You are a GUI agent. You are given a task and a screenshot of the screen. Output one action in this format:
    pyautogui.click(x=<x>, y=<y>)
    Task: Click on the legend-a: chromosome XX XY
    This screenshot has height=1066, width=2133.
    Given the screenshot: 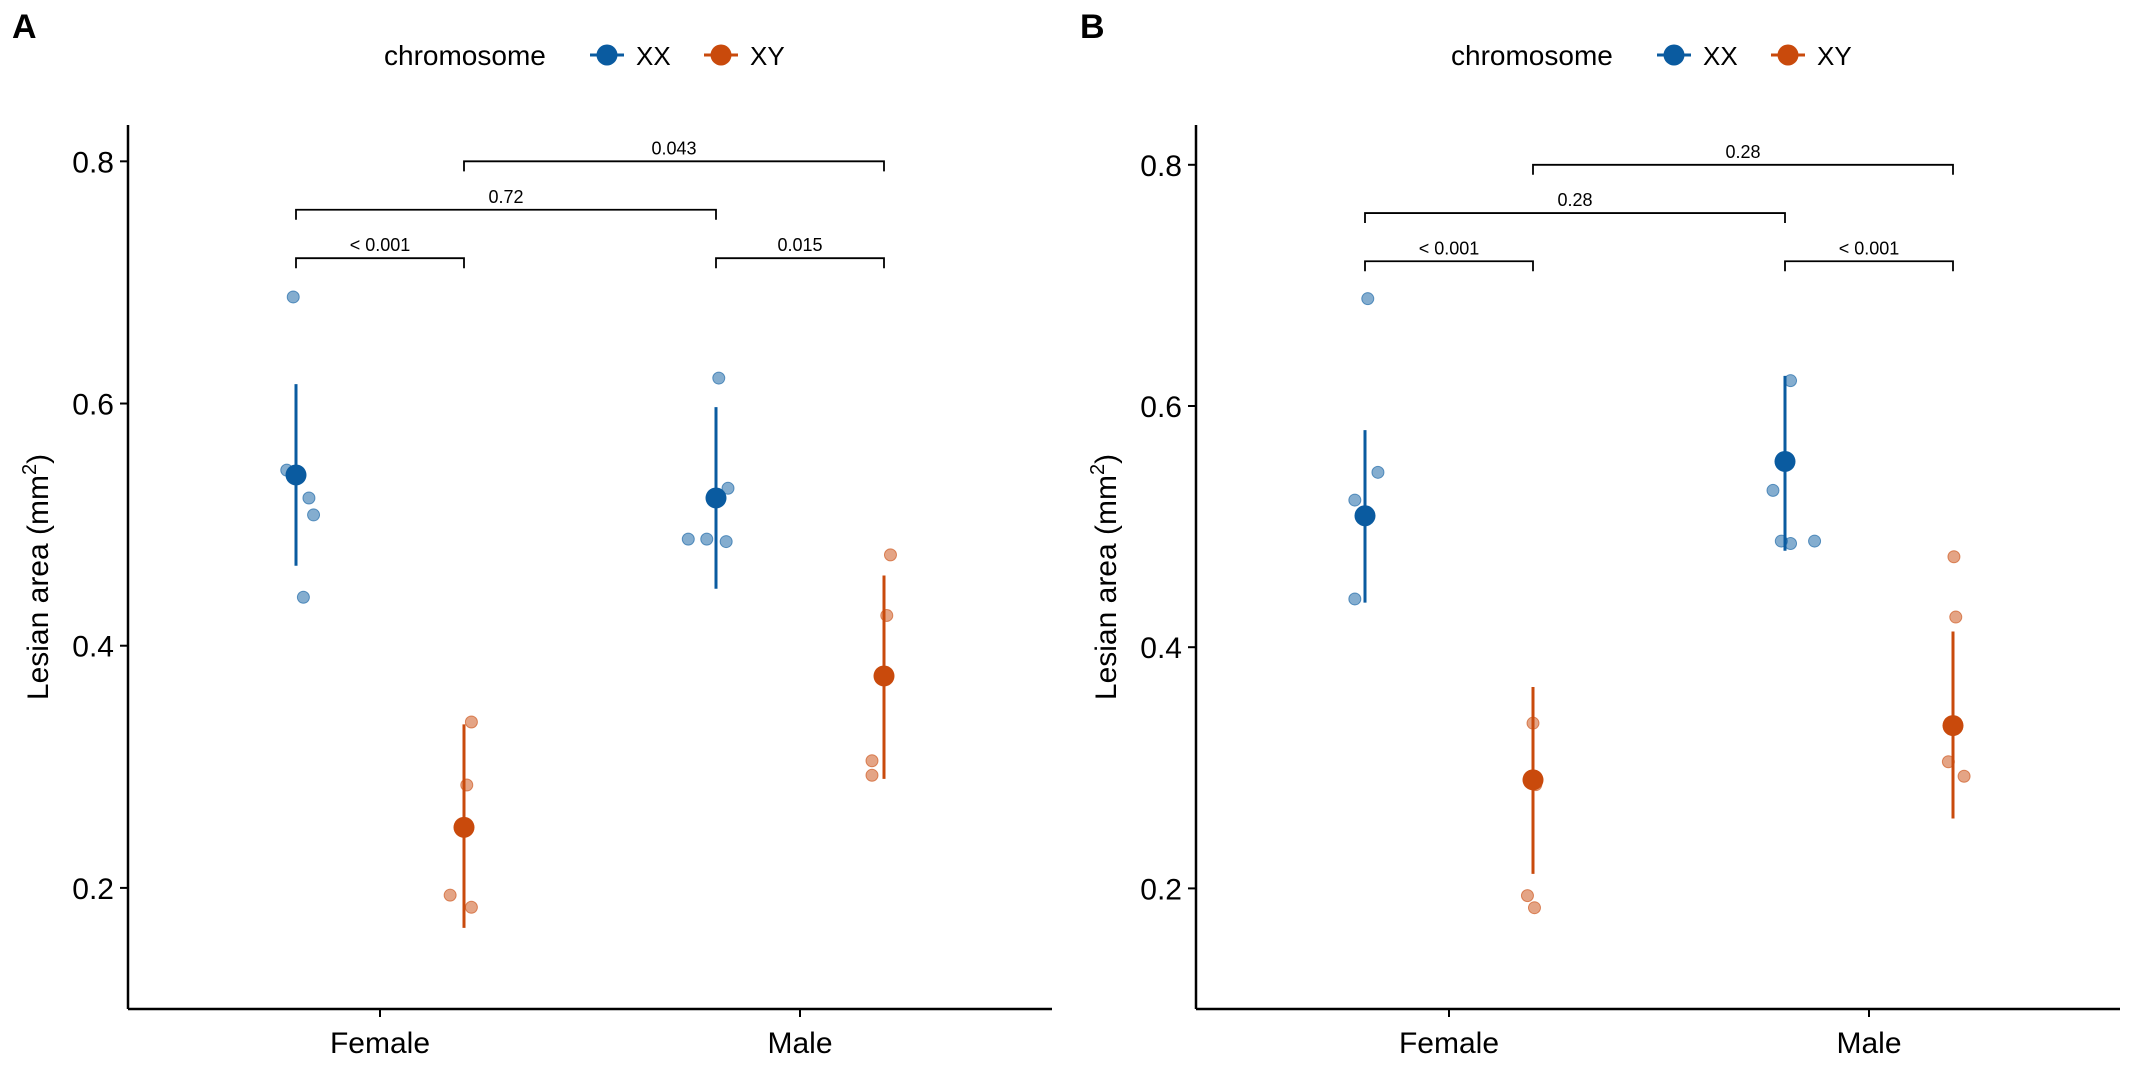 What is the action you would take?
    pyautogui.click(x=584, y=55)
    